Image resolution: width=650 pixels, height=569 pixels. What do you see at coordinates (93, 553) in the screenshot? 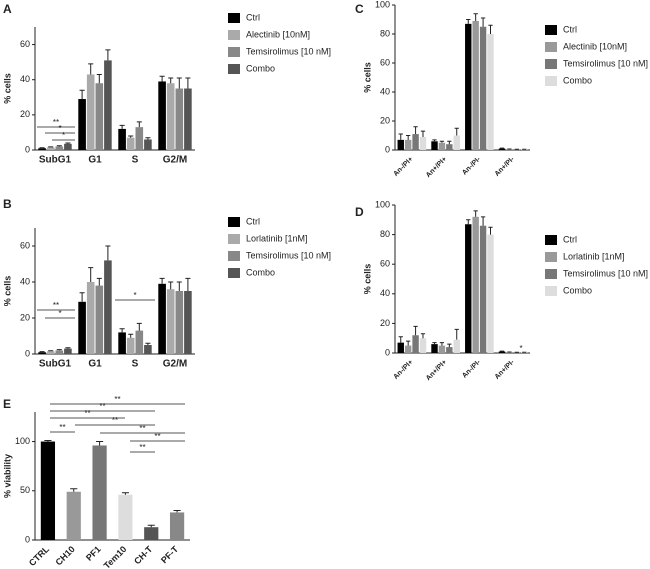
I see `x-tick-label: PF1` at bounding box center [93, 553].